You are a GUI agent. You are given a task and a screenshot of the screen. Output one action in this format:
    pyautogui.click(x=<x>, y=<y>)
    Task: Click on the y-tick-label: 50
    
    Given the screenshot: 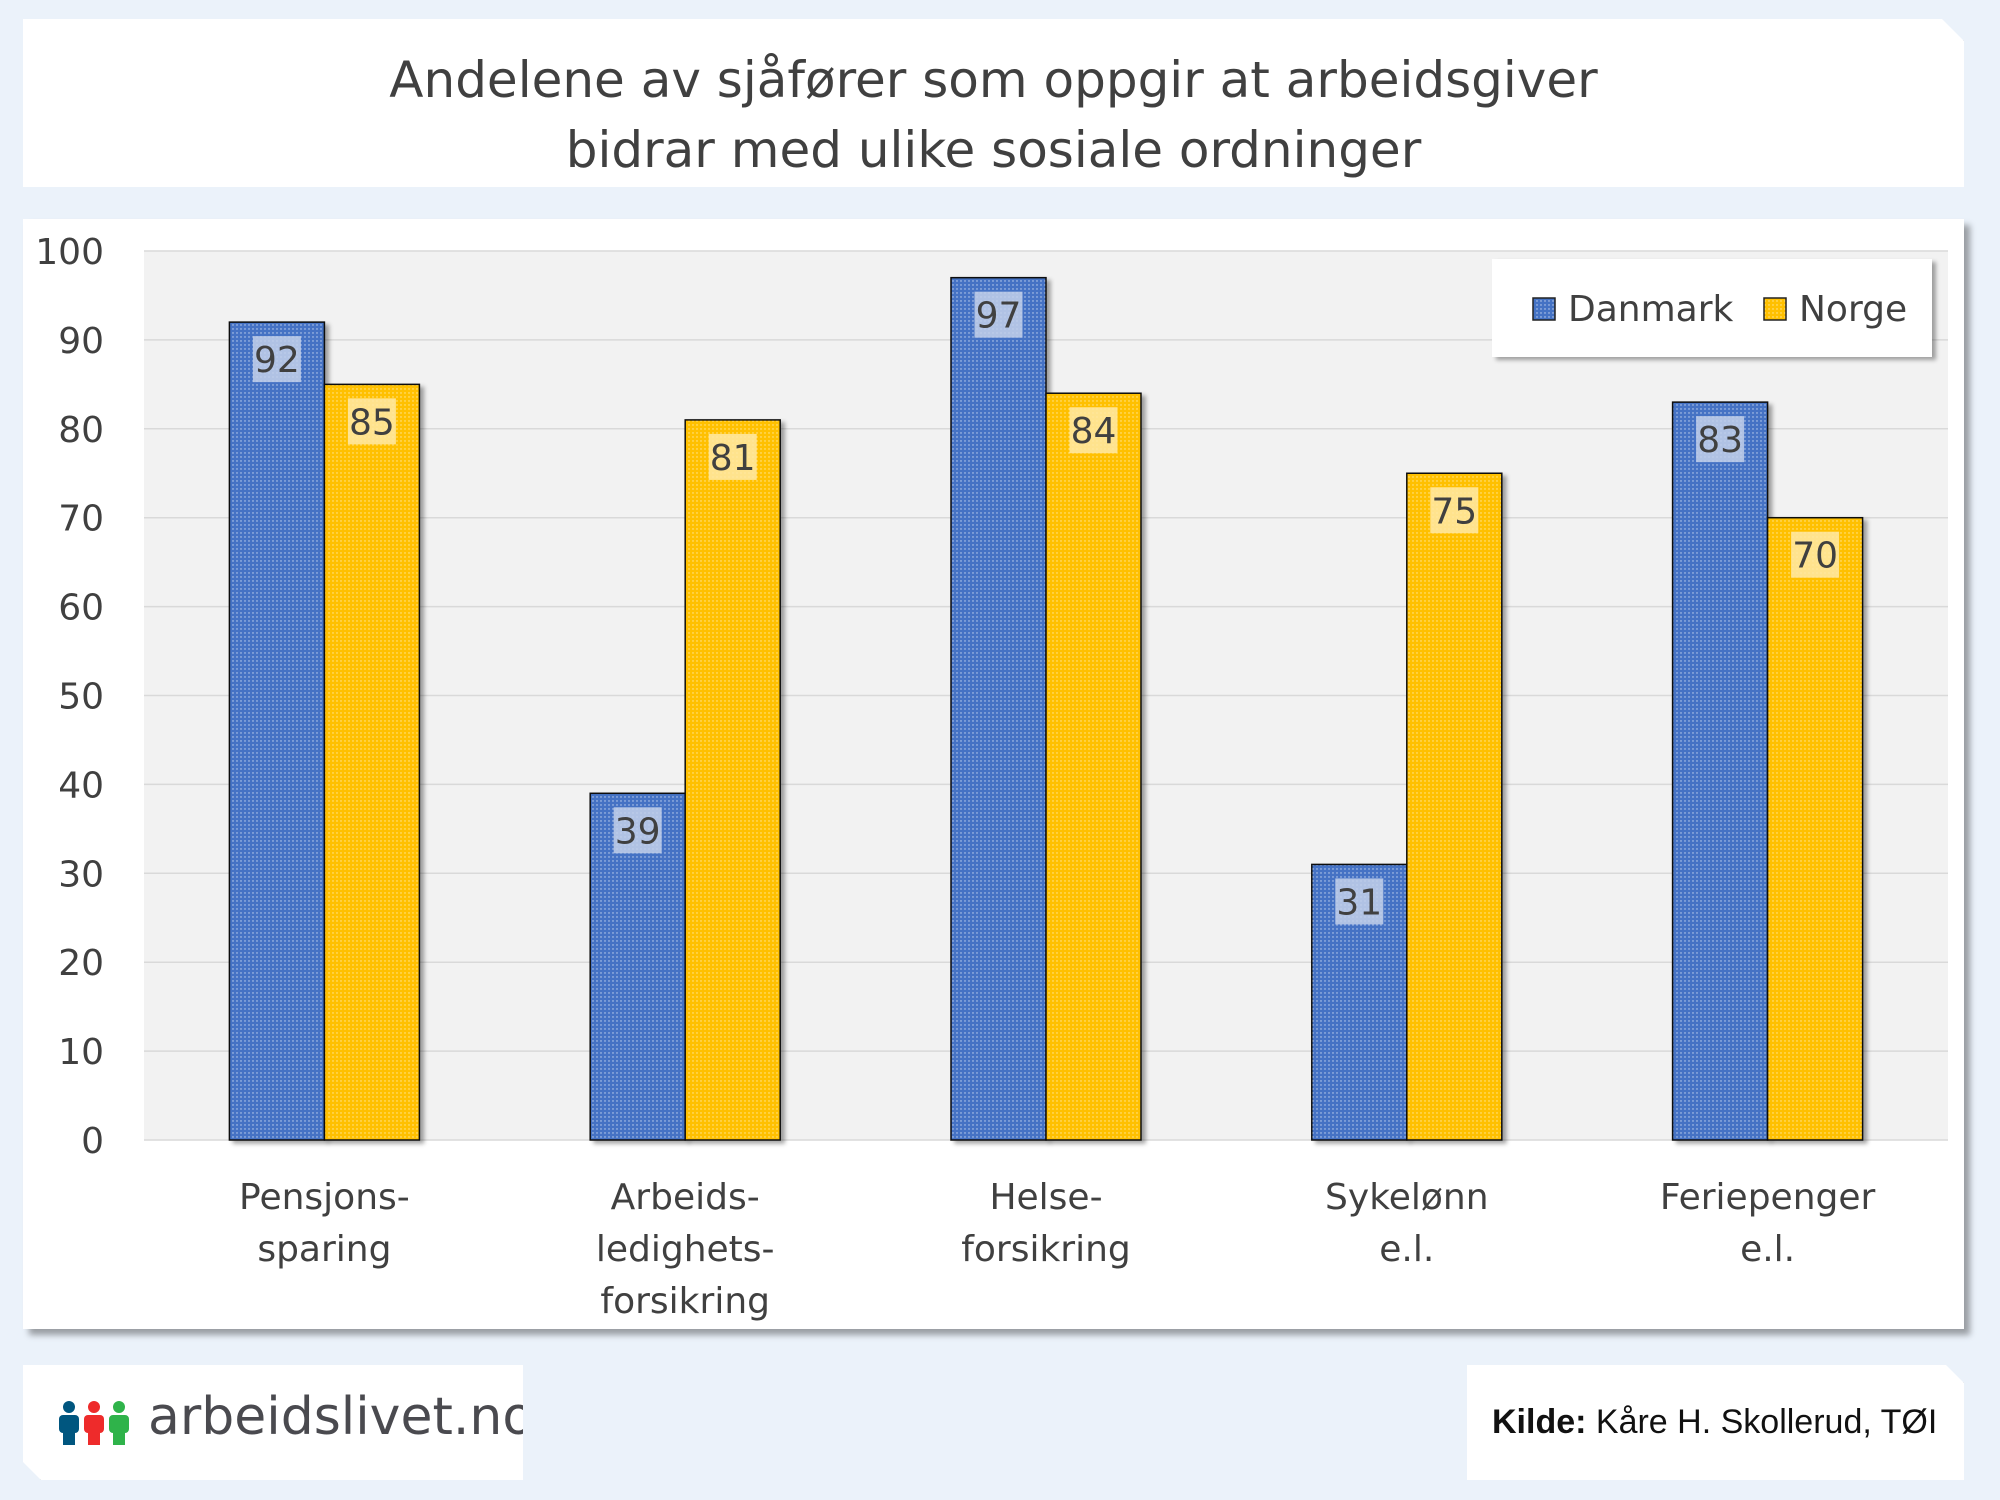 What is the action you would take?
    pyautogui.click(x=81, y=697)
    